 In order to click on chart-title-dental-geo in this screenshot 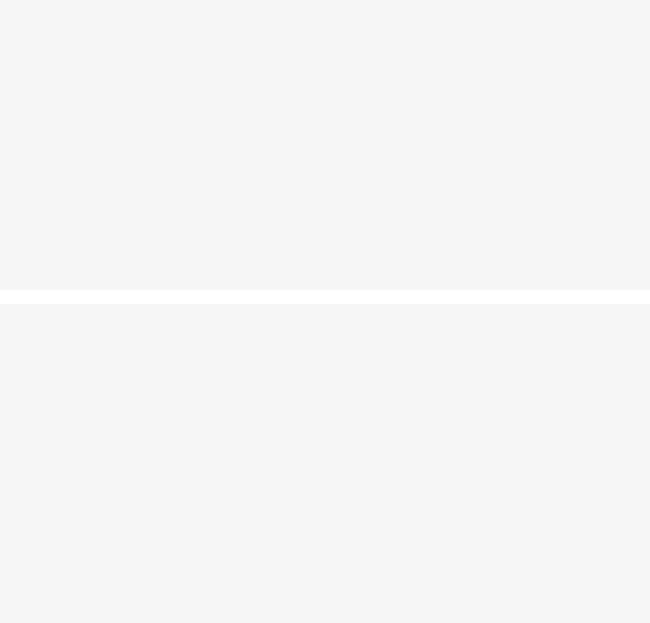, I will do `click(325, 314)`.